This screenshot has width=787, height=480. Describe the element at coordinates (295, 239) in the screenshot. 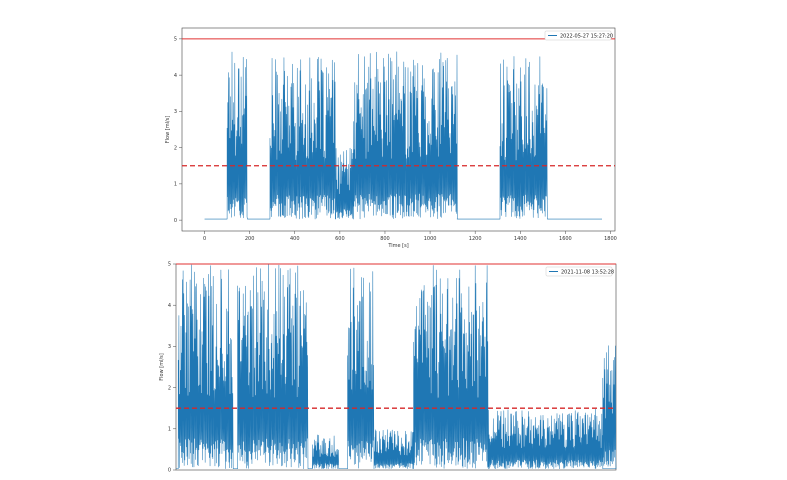

I see `x-tick-label: 400` at that location.